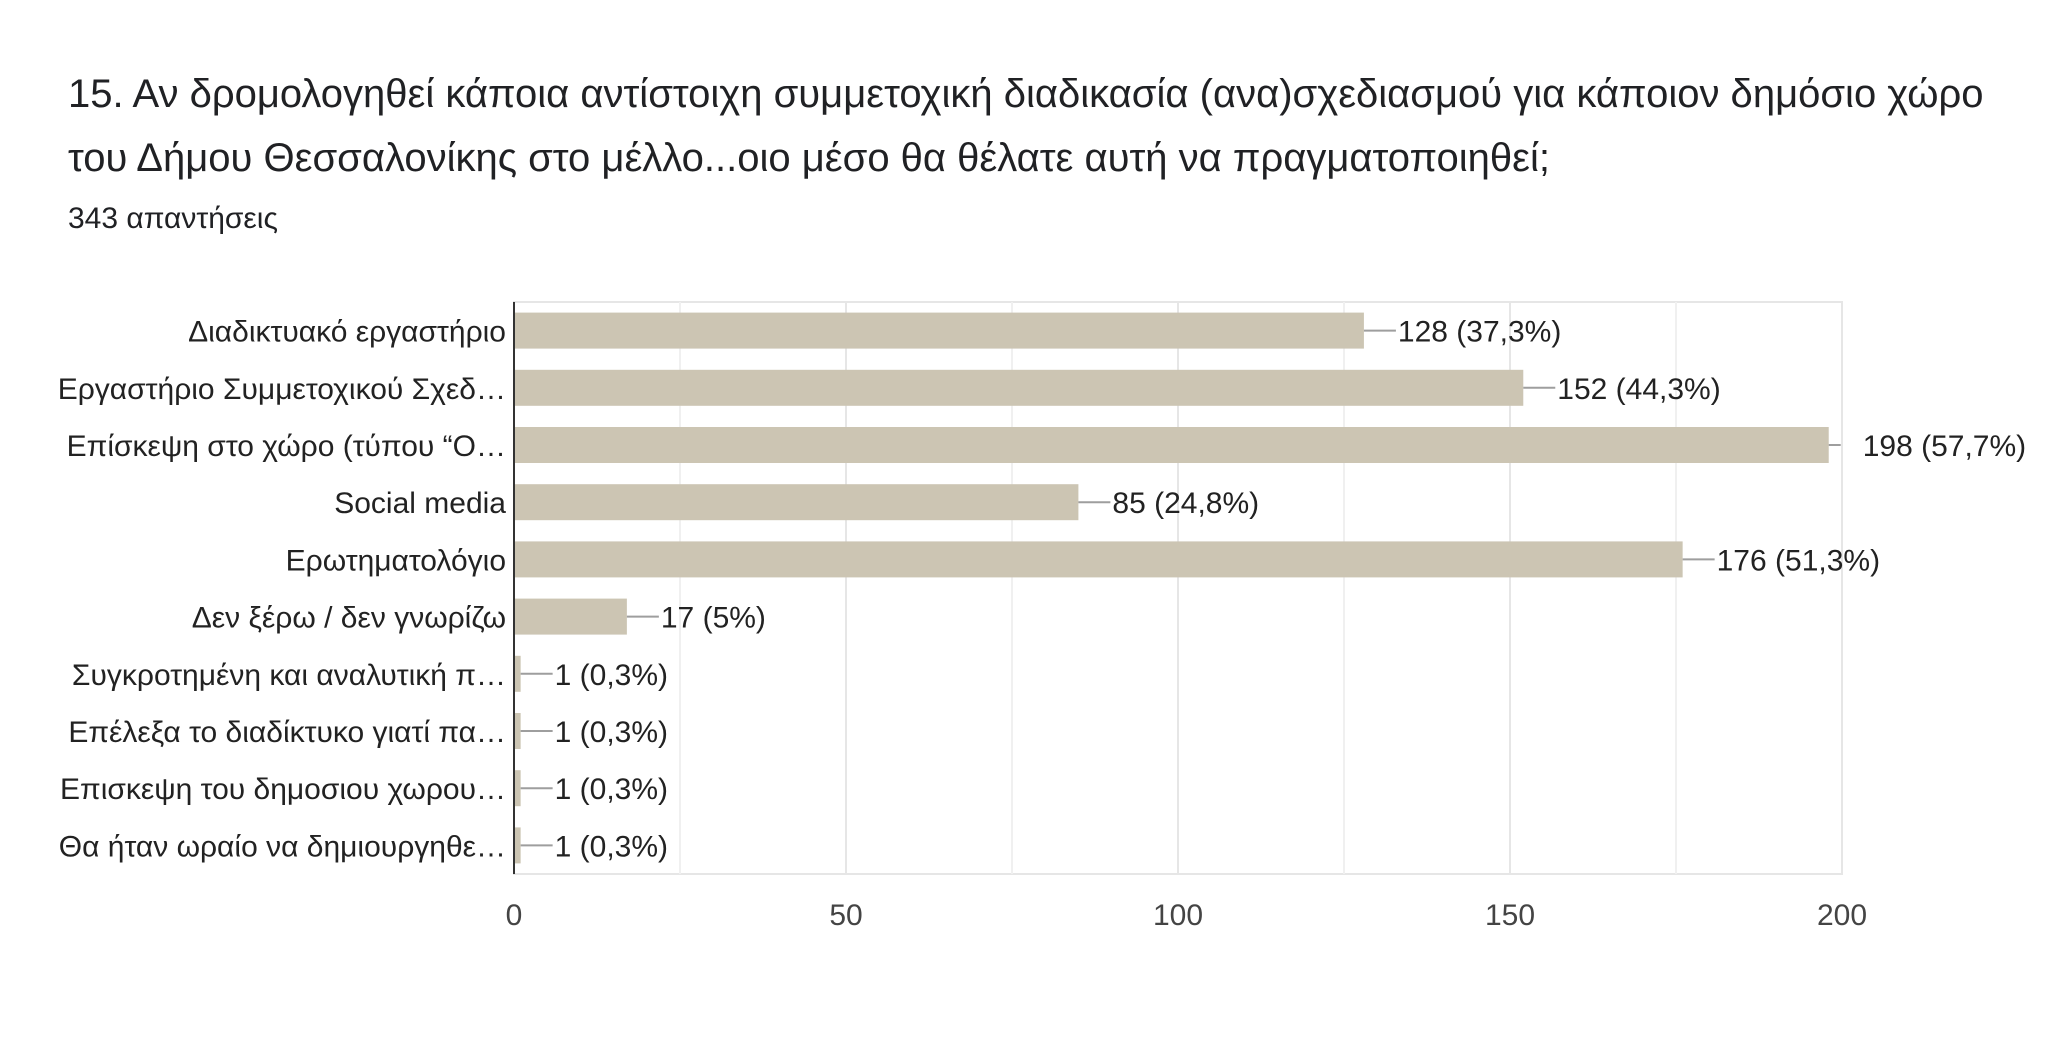  I want to click on data-label: 17 (5%), so click(713, 618).